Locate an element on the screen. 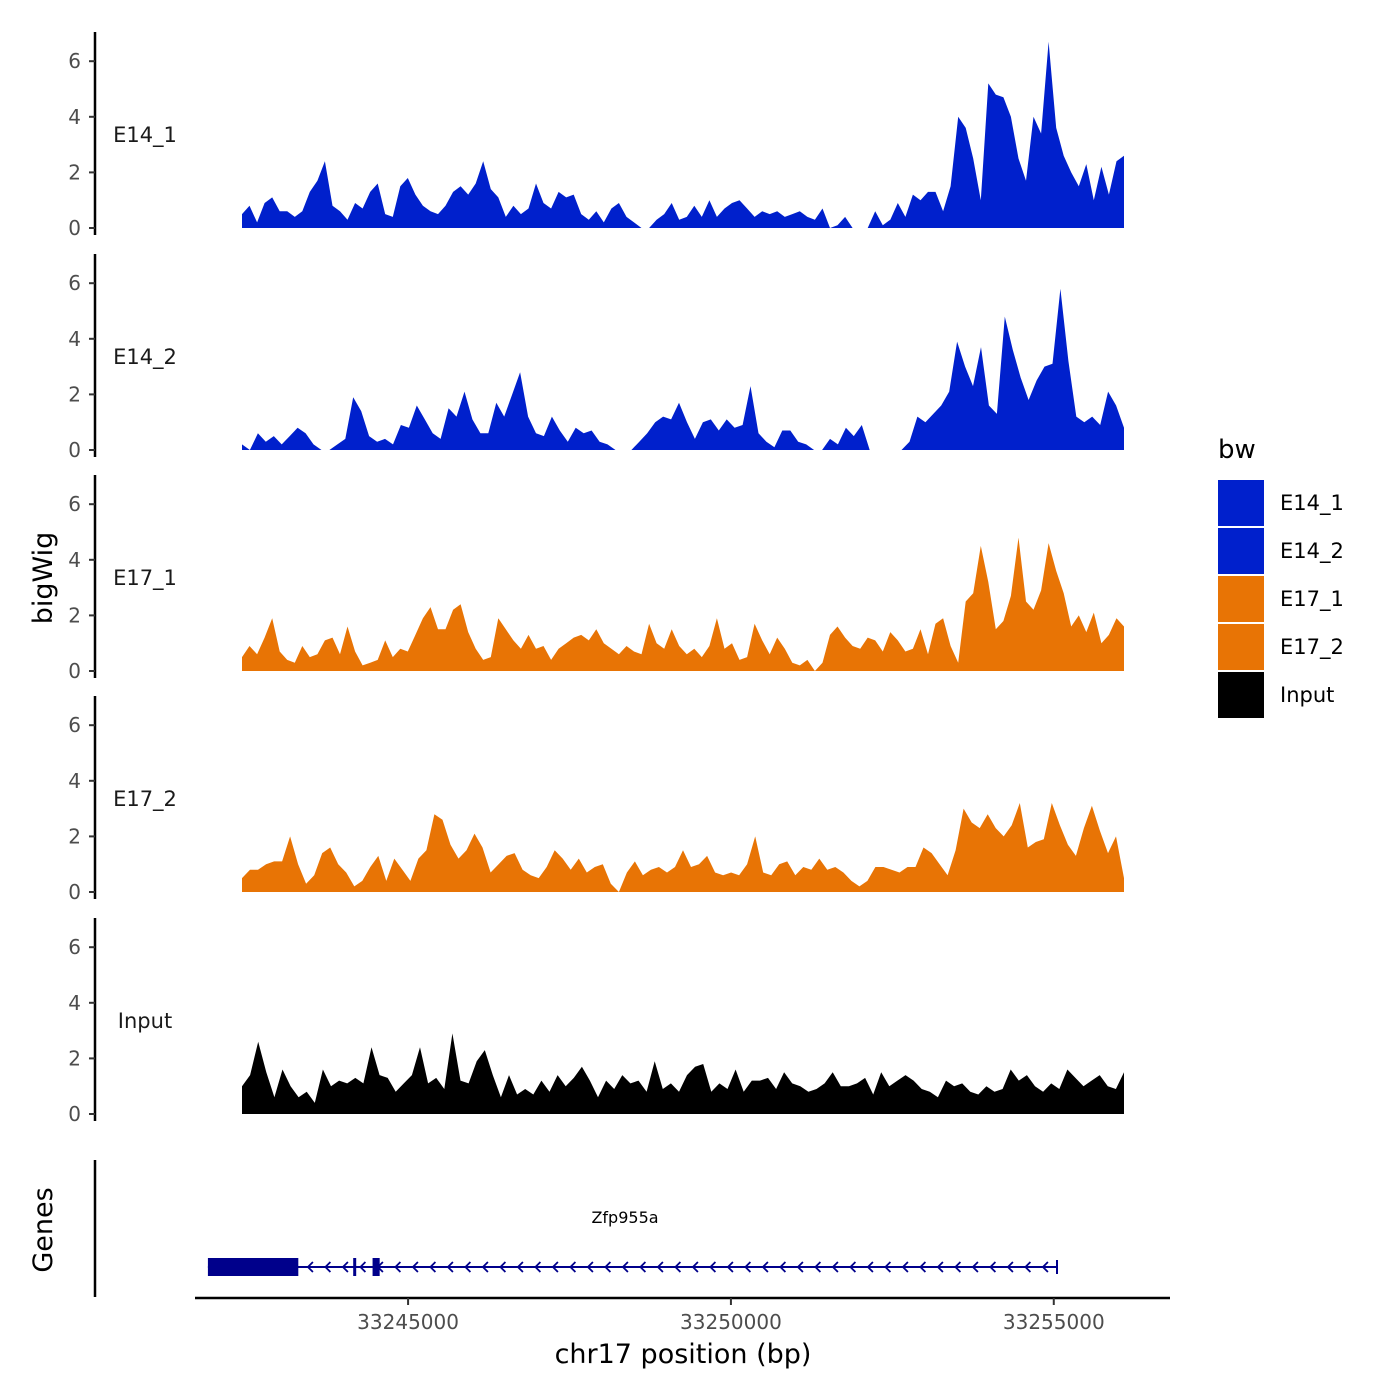 The width and height of the screenshot is (1400, 1400). track-label-e17_2: E17_2 is located at coordinates (145, 799).